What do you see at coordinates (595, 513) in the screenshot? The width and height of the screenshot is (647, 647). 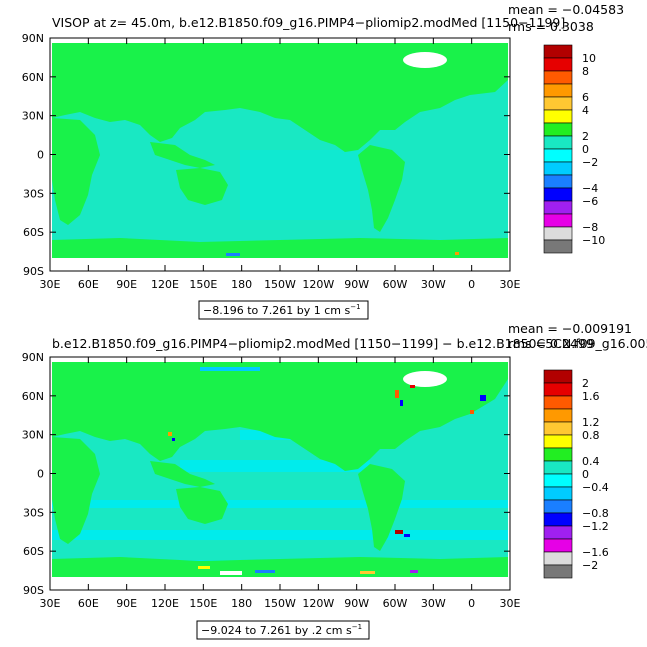 I see `colorbar-label: −0.8` at bounding box center [595, 513].